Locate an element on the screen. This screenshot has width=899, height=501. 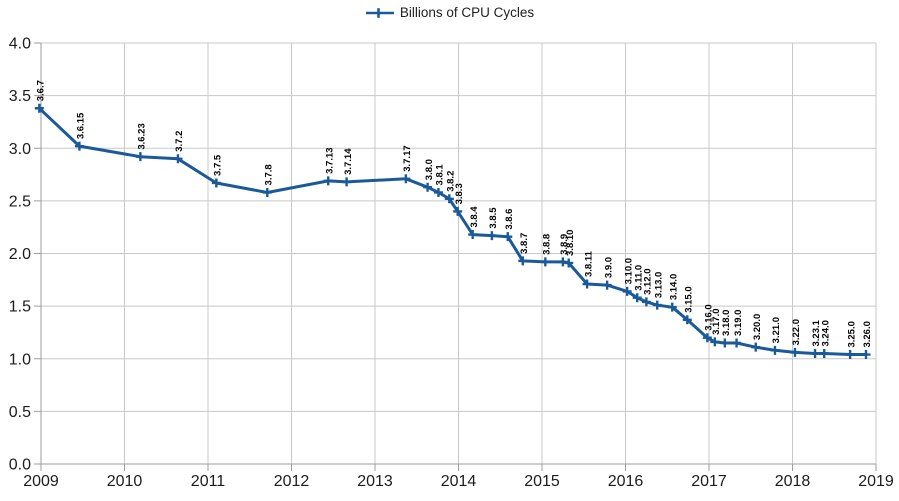
data-point-label: 3.13.0 is located at coordinates (658, 285).